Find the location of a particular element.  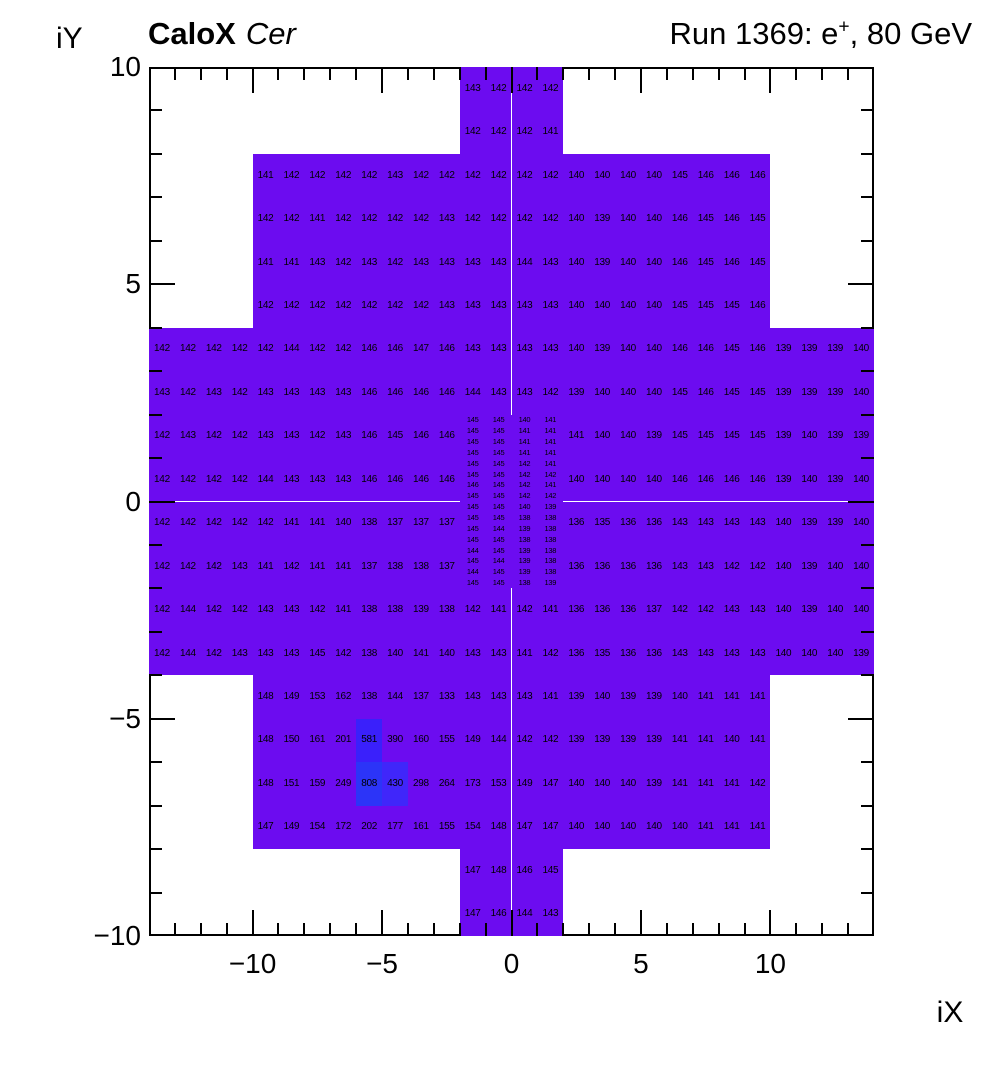

heatmap-fine-cell: 138 is located at coordinates (550, 572).